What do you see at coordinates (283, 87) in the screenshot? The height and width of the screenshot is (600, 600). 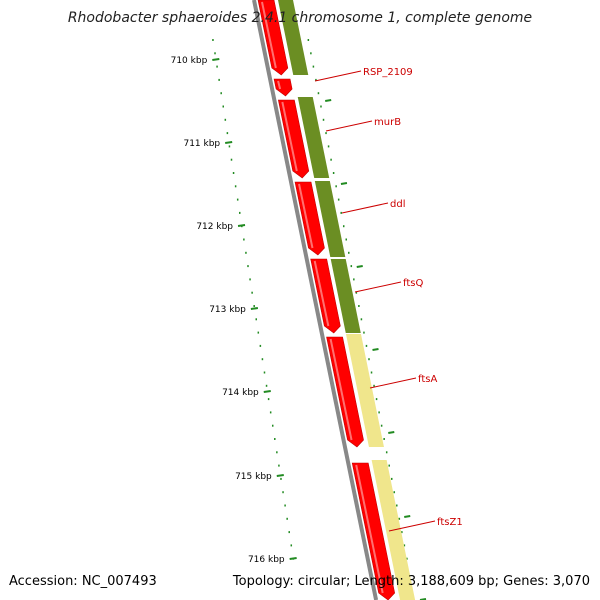 I see `gene-arrow` at bounding box center [283, 87].